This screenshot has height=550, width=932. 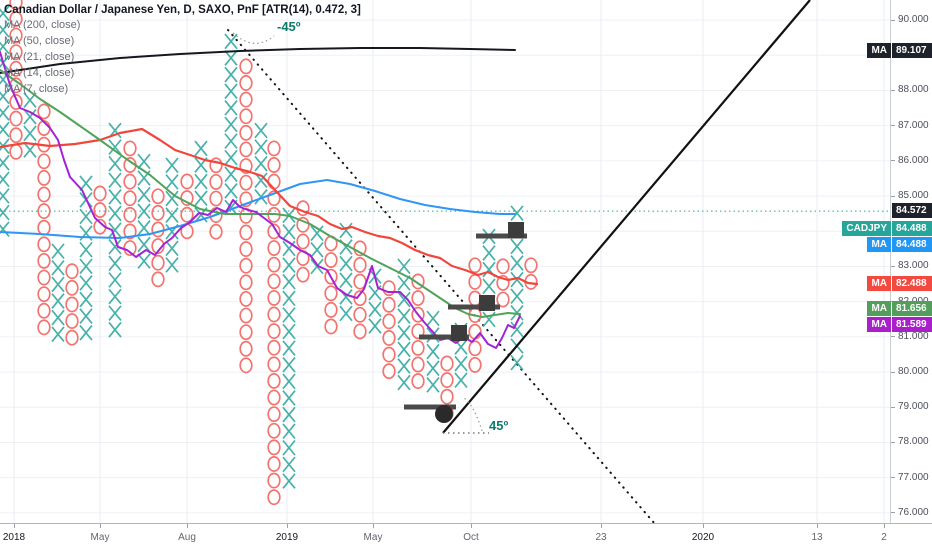 What do you see at coordinates (258, 60) in the screenshot?
I see `ma-line-ma200` at bounding box center [258, 60].